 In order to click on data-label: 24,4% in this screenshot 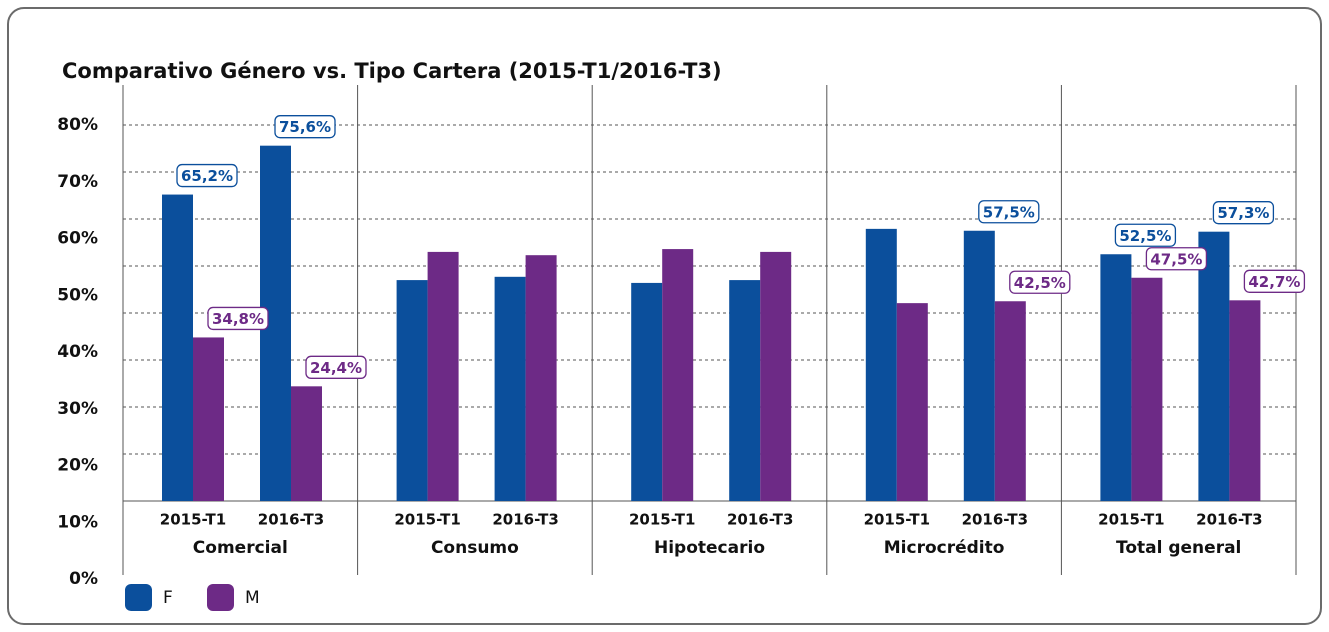, I will do `click(336, 368)`.